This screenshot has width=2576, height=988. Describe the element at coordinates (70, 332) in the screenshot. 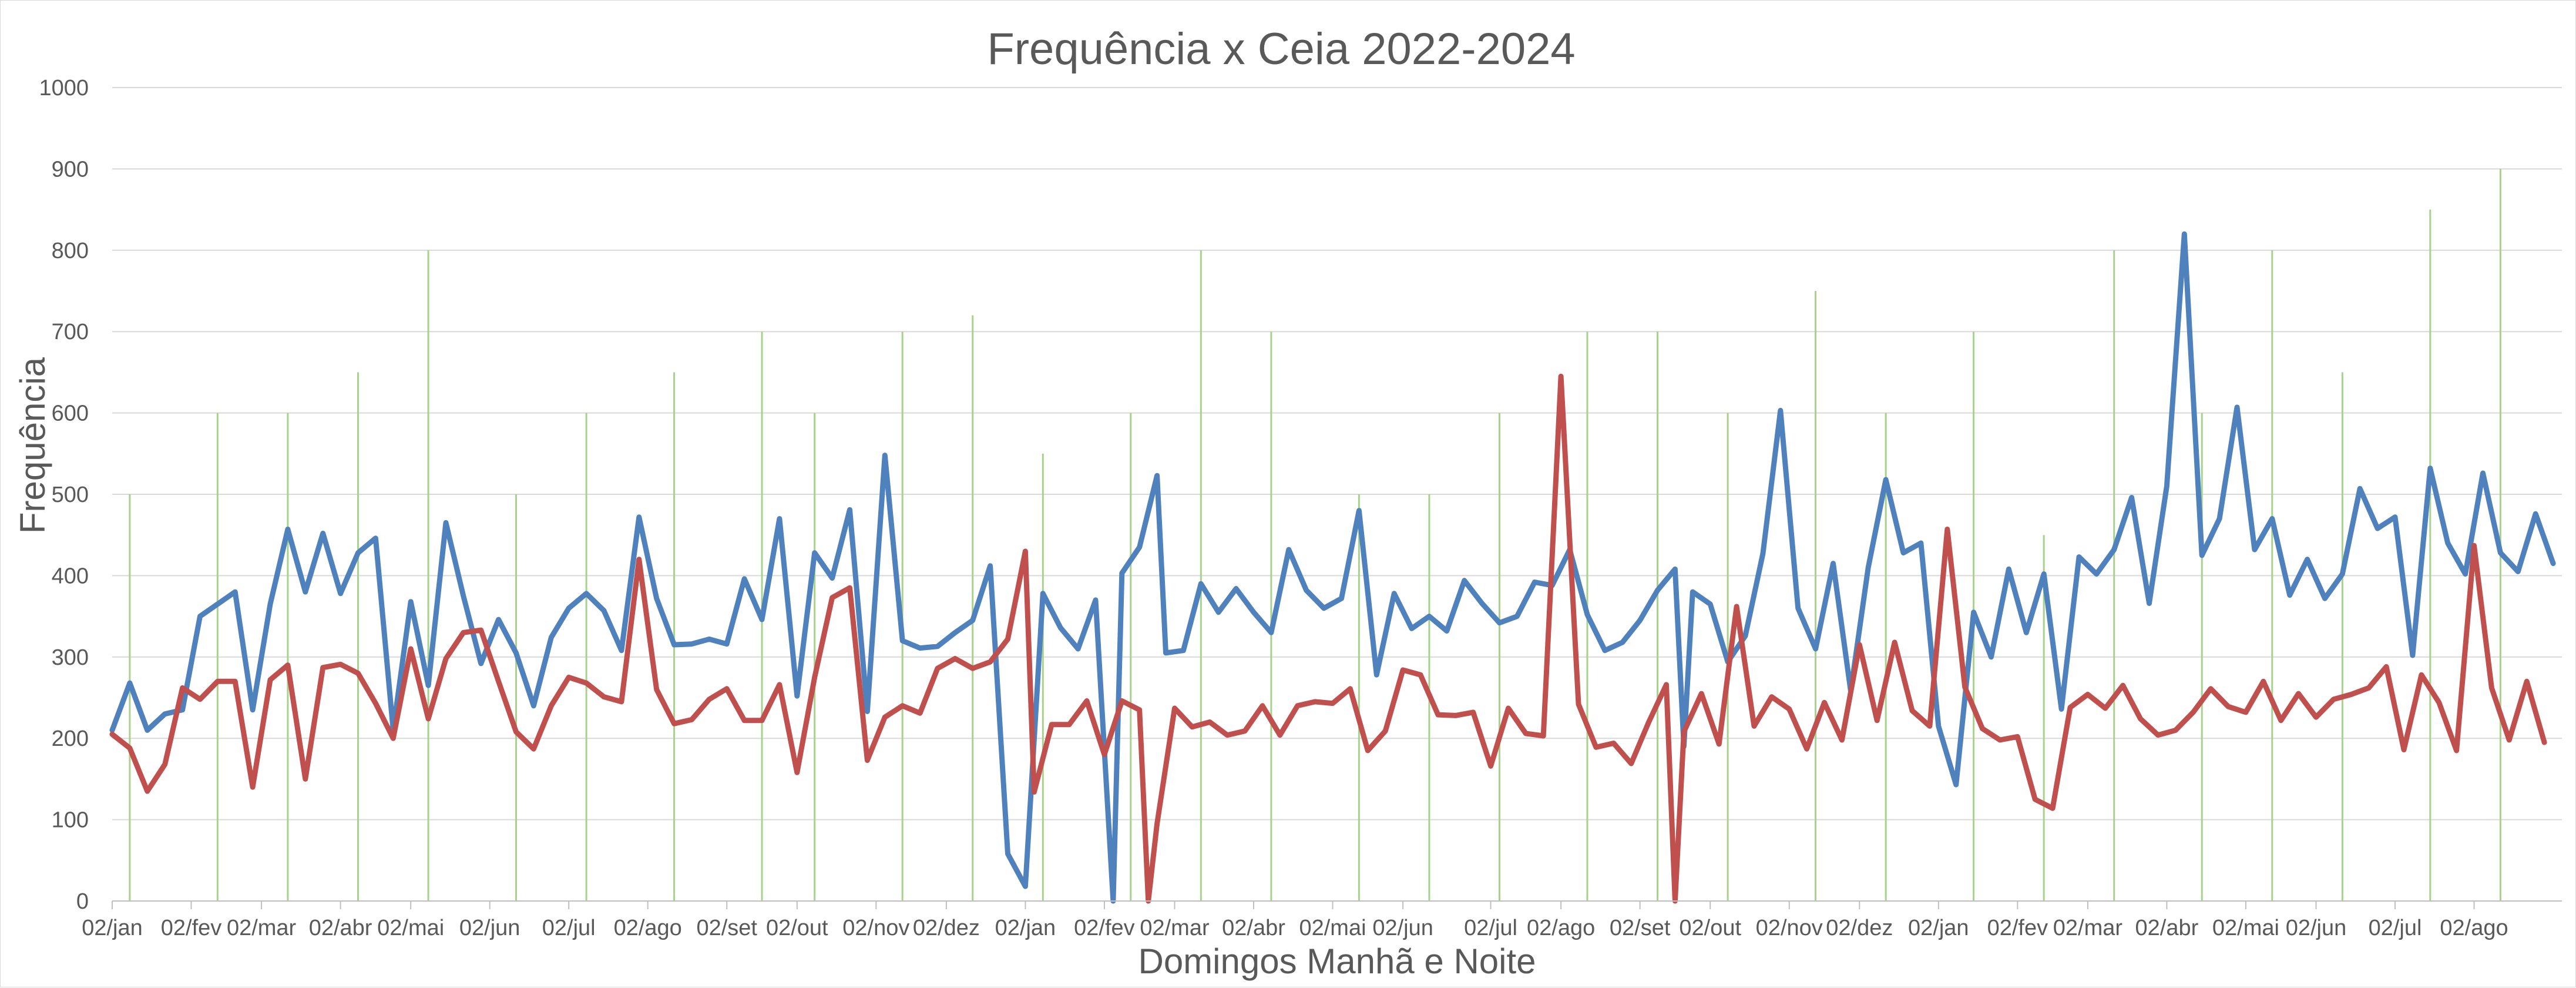

I see `y-tick-label: 700` at that location.